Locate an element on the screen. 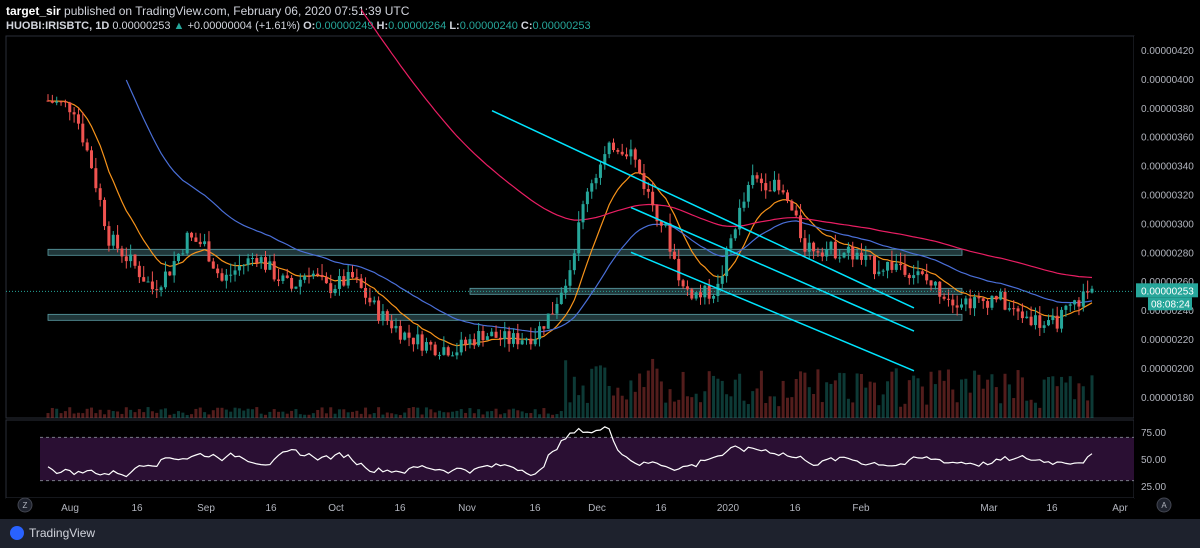 This screenshot has height=548, width=1200. symbol-name: HUOBI:IRISBTC, 1D is located at coordinates (58, 26).